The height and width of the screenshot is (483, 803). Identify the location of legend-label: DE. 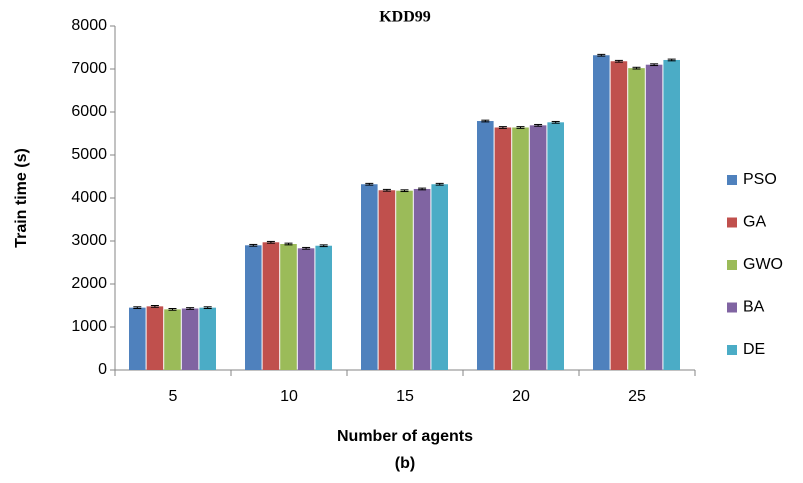
(754, 349).